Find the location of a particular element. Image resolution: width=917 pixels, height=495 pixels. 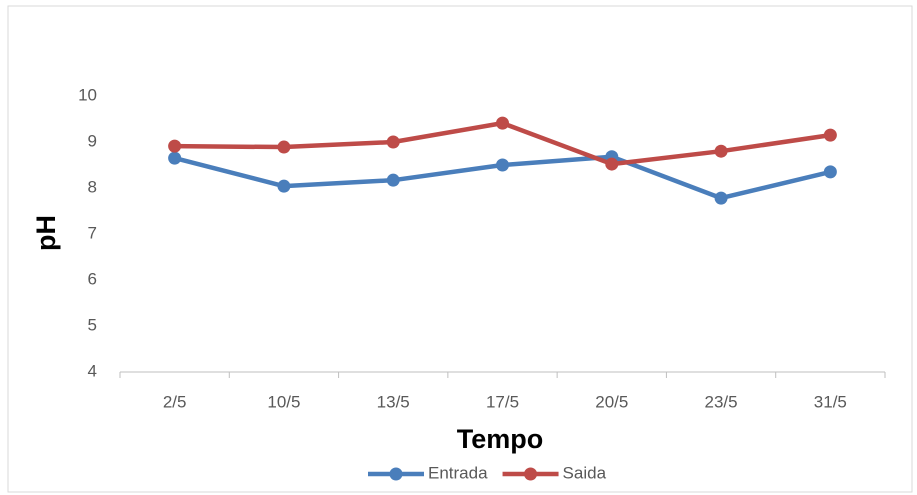

y-tick-label: 10 is located at coordinates (87, 94).